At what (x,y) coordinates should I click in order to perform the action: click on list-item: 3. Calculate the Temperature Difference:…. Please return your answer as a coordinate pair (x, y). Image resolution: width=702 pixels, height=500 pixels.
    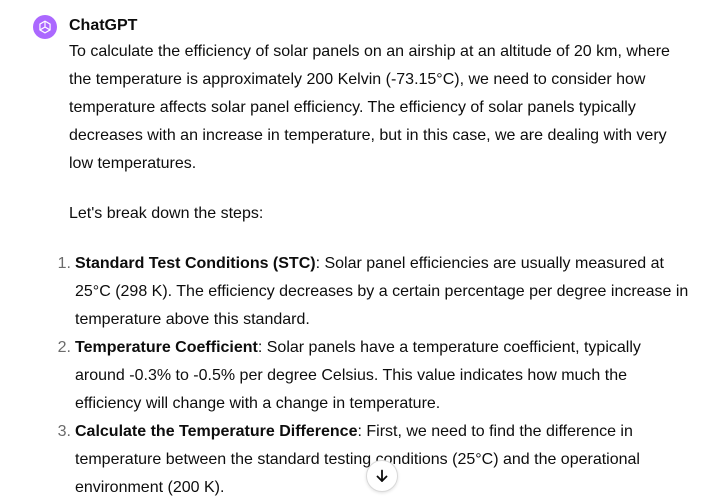
    Looking at the image, I should click on (376, 459).